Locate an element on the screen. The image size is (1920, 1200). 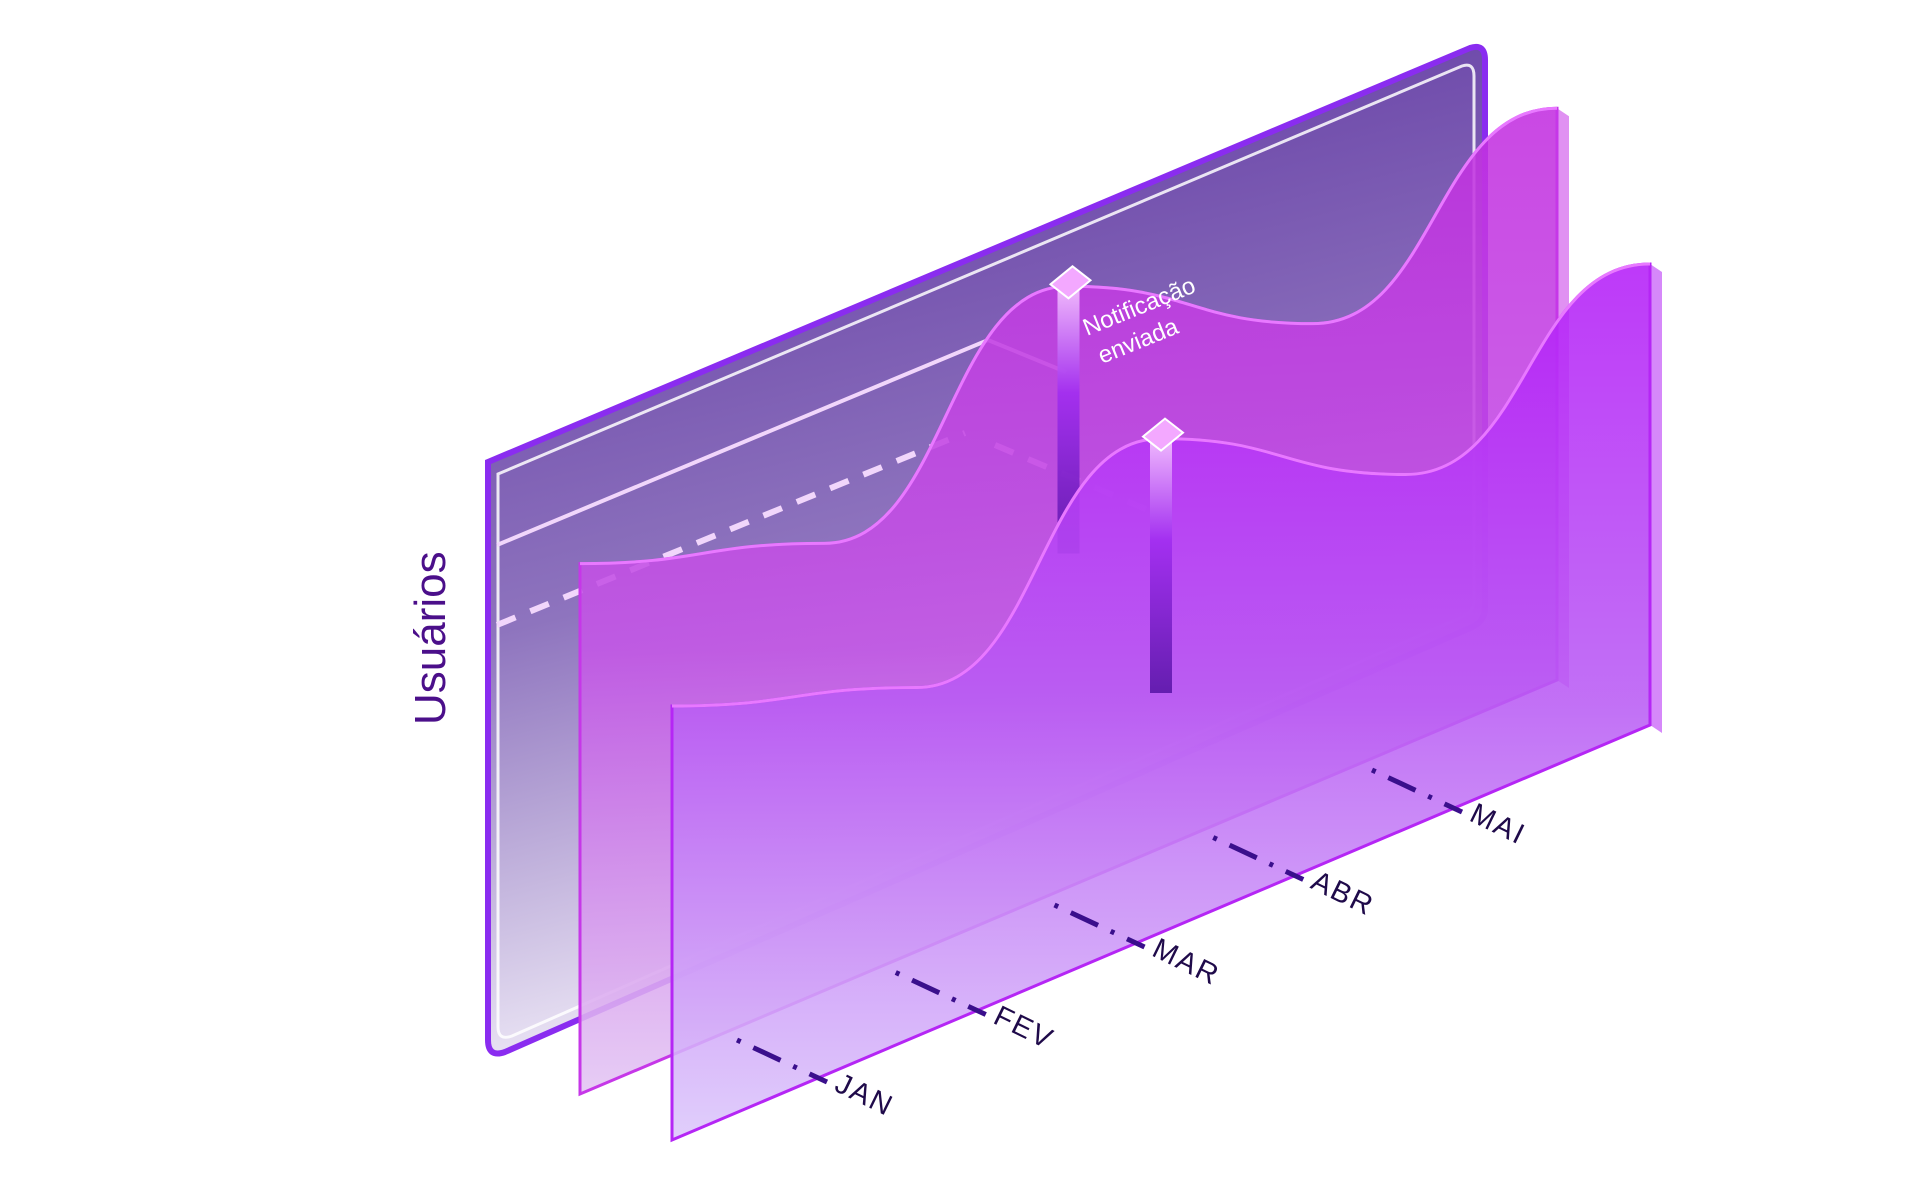
x-tick-label: FEV is located at coordinates (1024, 1028).